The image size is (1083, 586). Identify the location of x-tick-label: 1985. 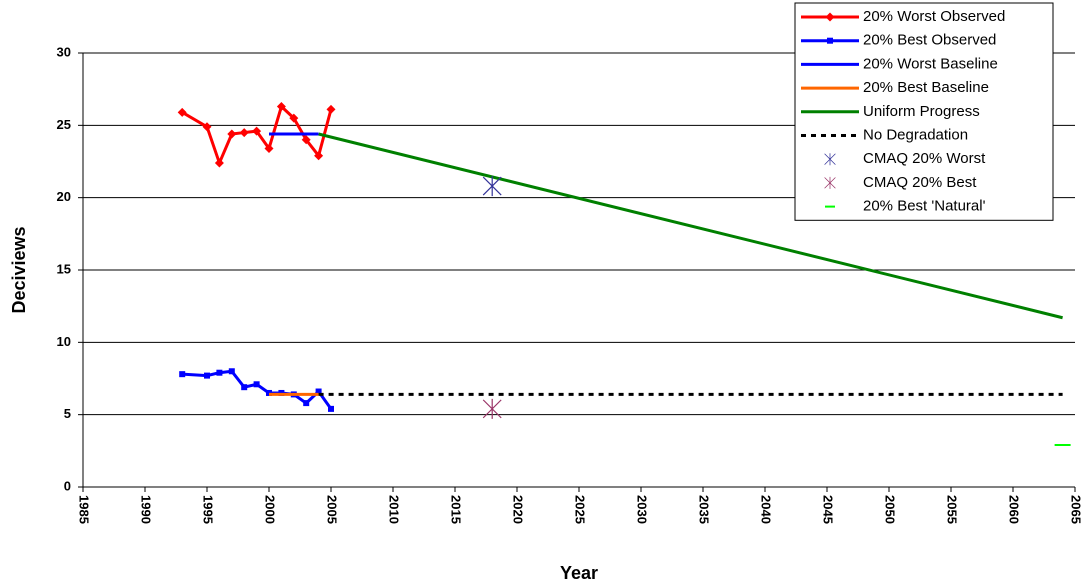
(84, 509).